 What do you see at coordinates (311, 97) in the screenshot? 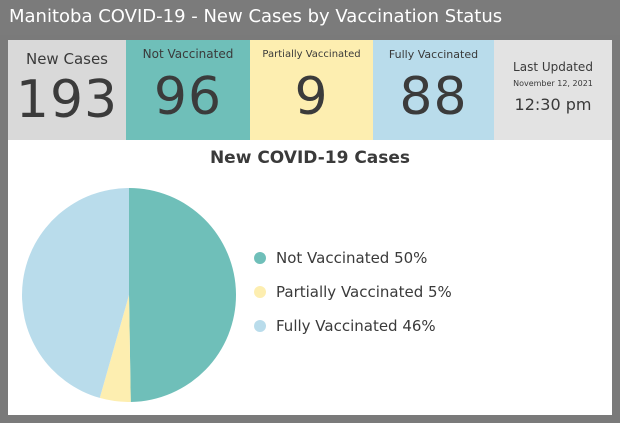
I see `partially-vaccinated-value: 9` at bounding box center [311, 97].